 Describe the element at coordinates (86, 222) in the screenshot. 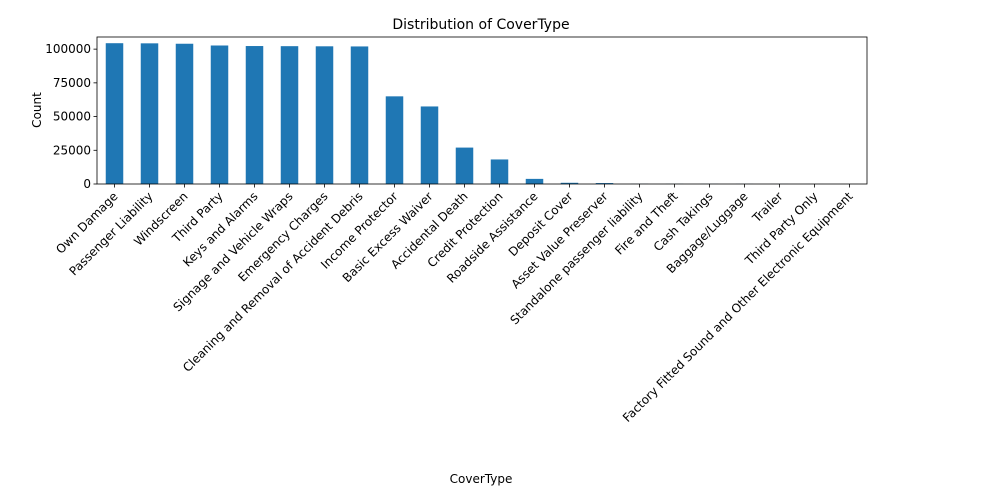

I see `x-tick-label: Own Damage` at that location.